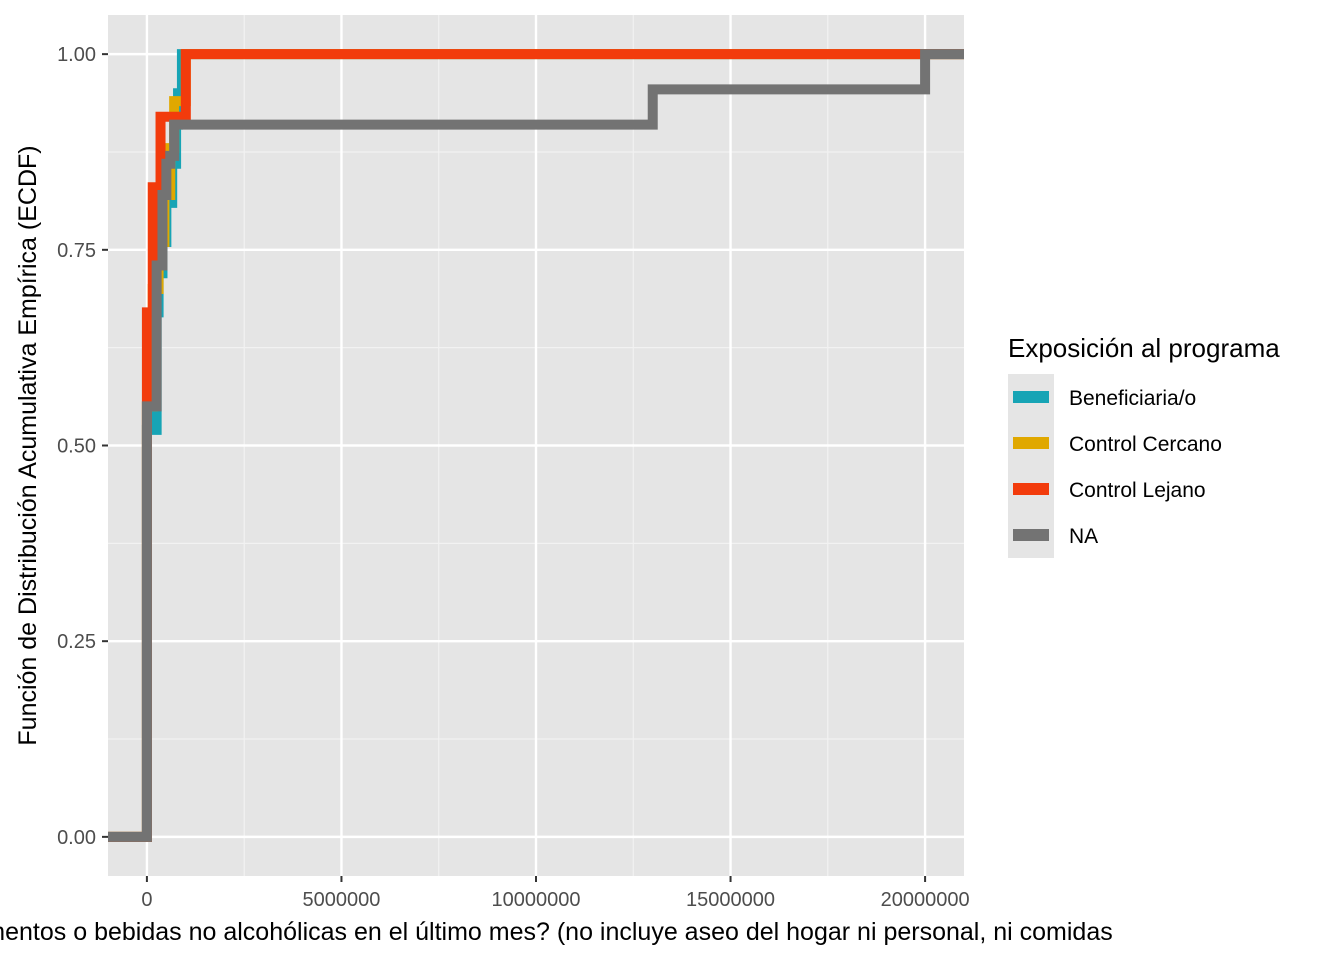 This screenshot has height=960, width=1344. What do you see at coordinates (76, 55) in the screenshot?
I see `y-tick-label: 1.00` at bounding box center [76, 55].